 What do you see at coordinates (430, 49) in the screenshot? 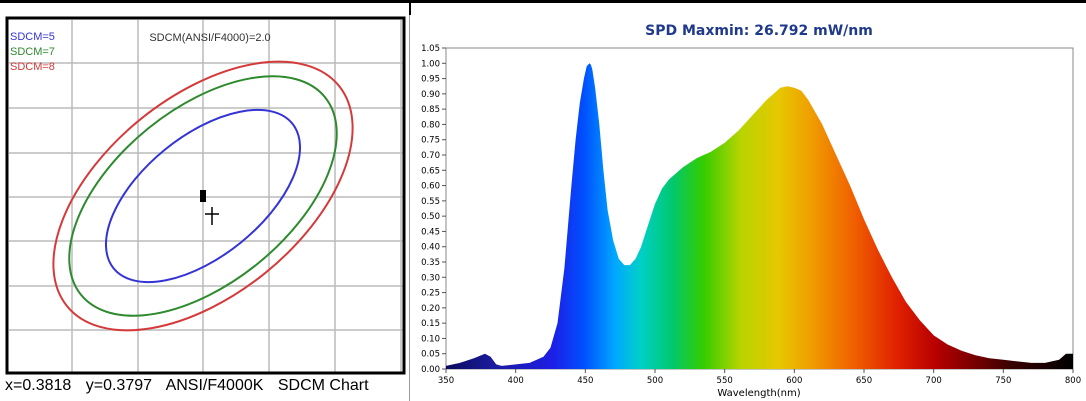
I see `y-tick-label: 1.05` at bounding box center [430, 49].